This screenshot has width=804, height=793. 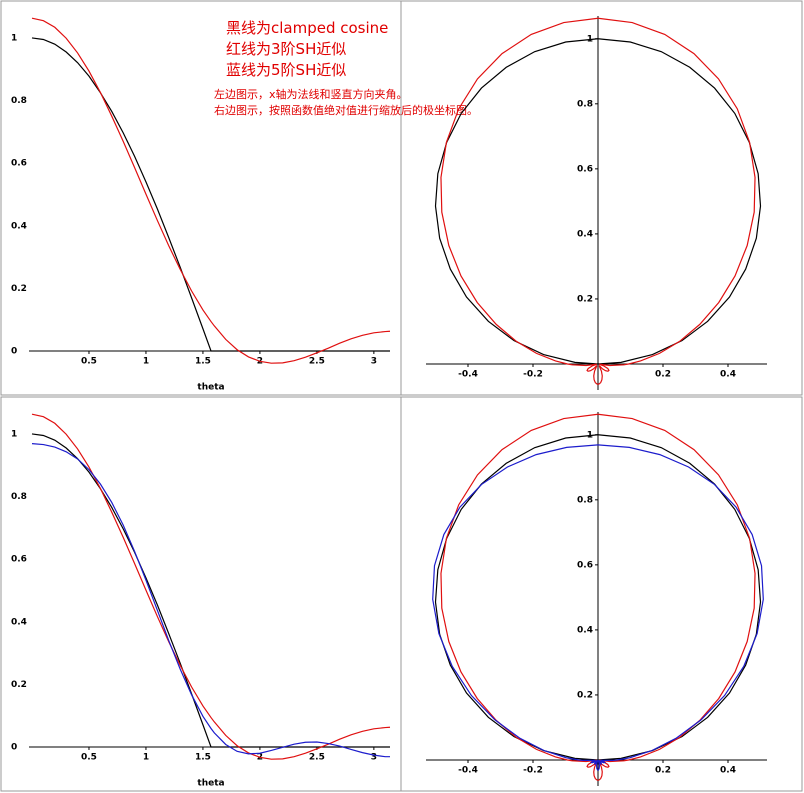 I want to click on annotation: 红线为3阶SH近似, so click(x=286, y=49).